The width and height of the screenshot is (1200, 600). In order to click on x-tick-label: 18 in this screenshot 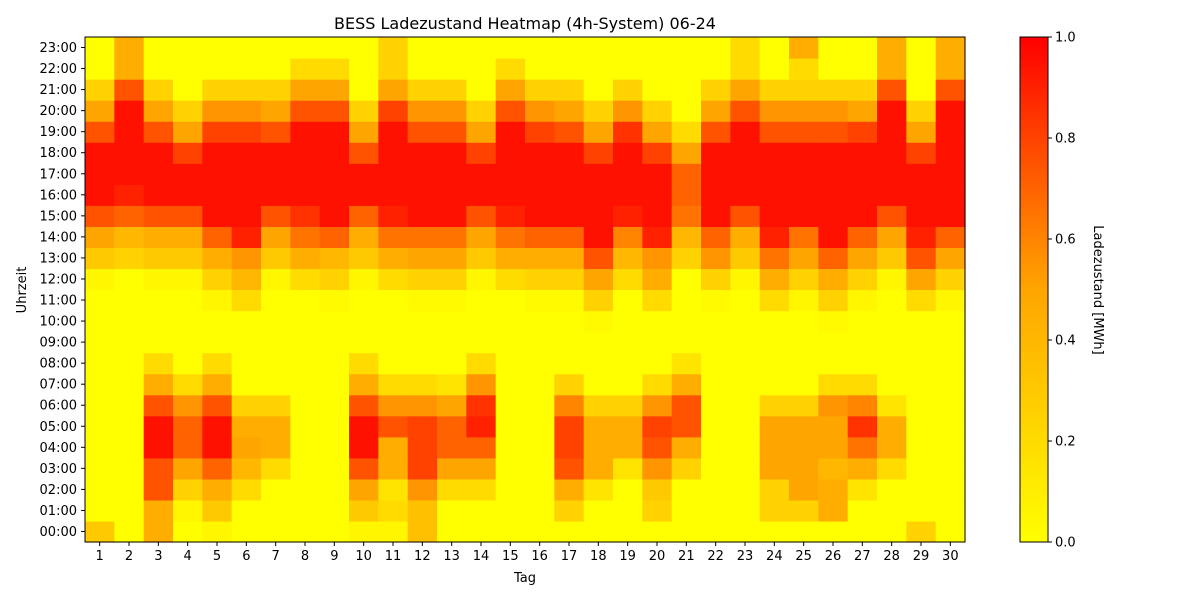, I will do `click(598, 556)`.